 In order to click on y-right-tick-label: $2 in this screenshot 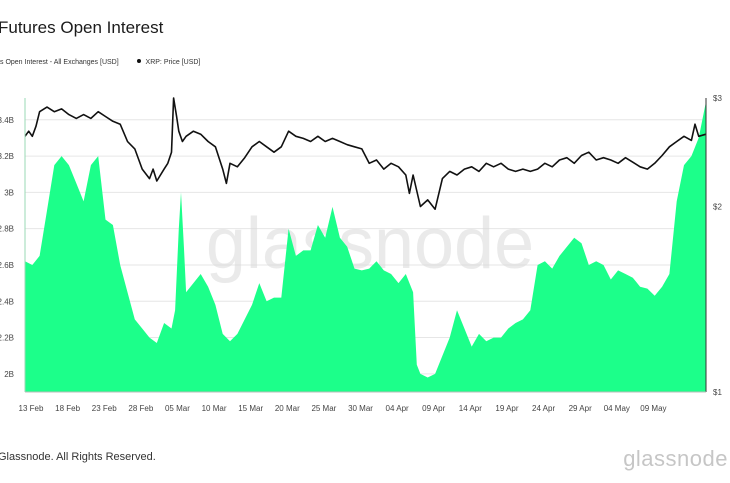, I will do `click(717, 207)`.